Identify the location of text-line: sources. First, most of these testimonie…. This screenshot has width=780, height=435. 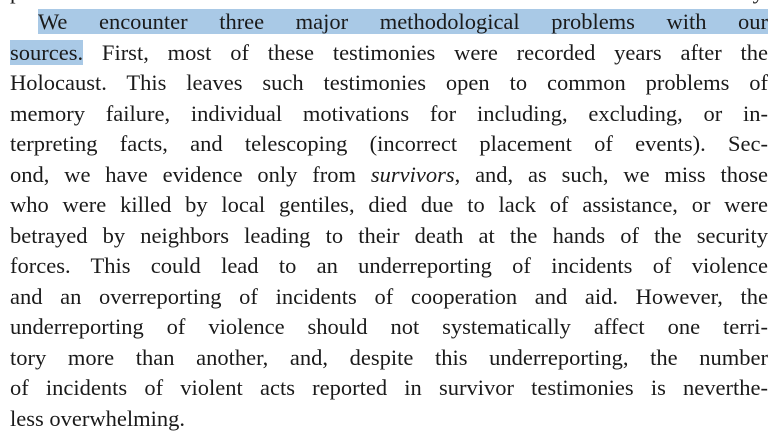
(389, 53).